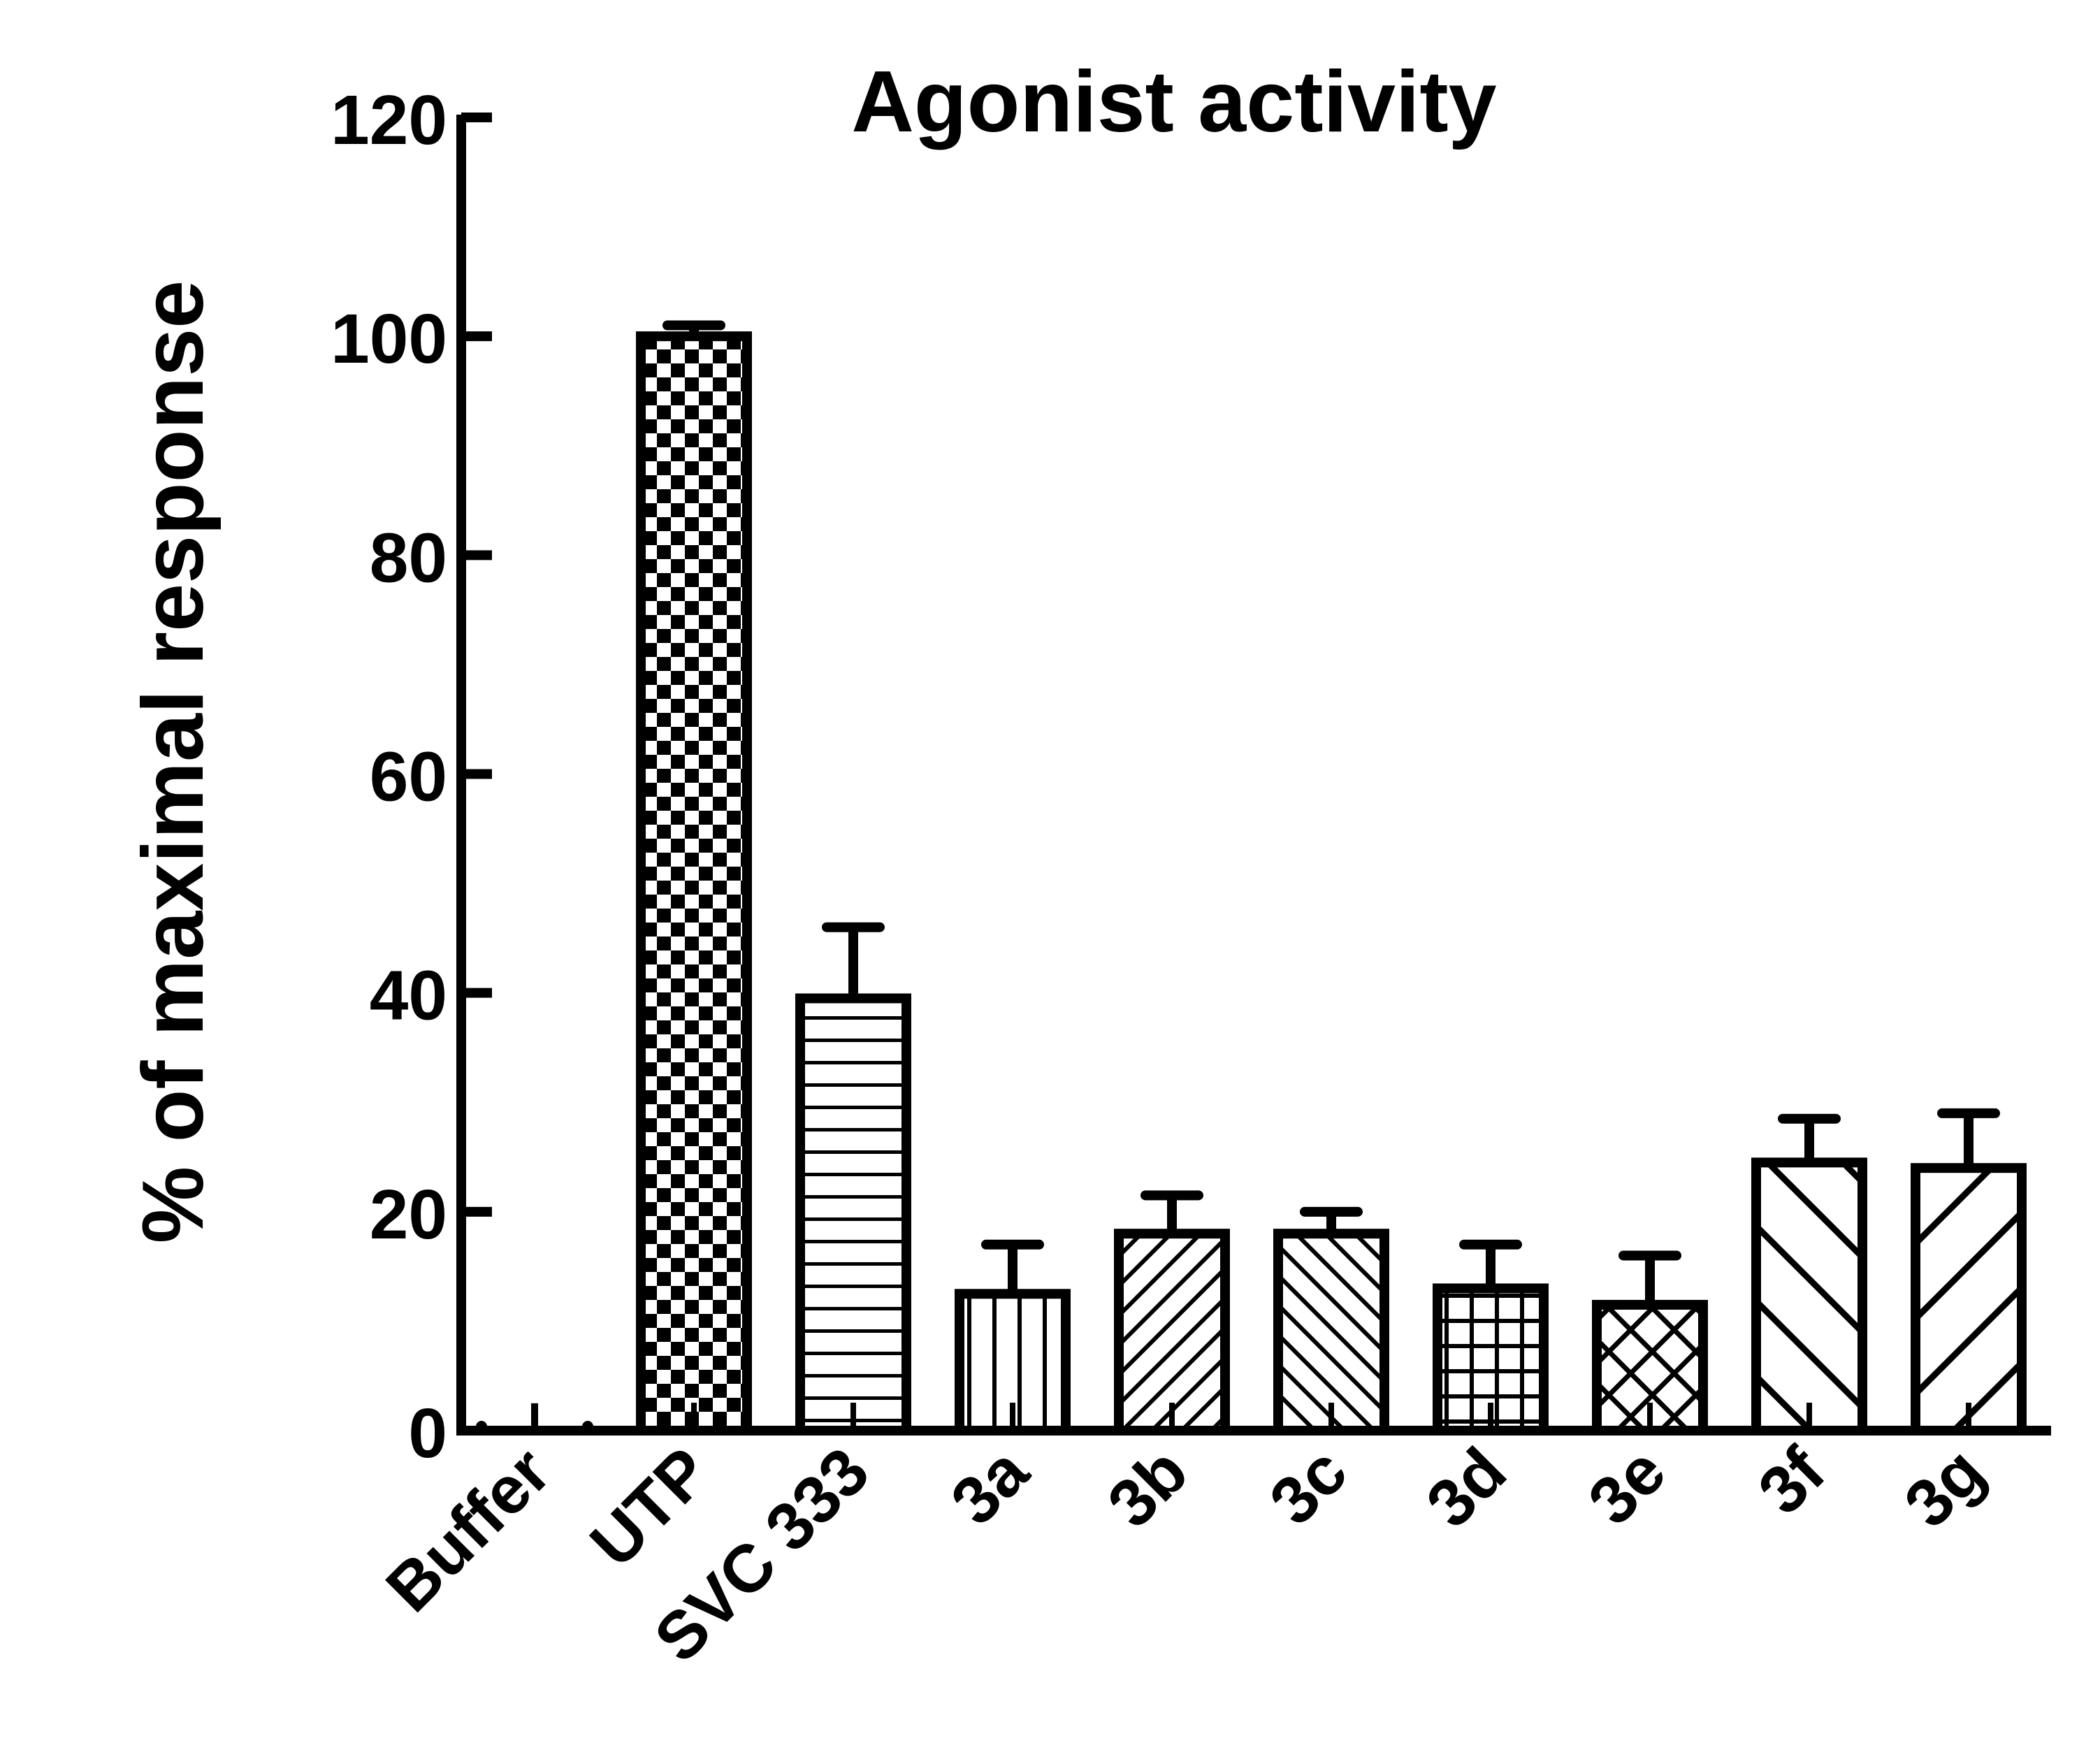 The width and height of the screenshot is (2093, 1764). Describe the element at coordinates (409, 1215) in the screenshot. I see `y-tick-label-20: 20` at that location.